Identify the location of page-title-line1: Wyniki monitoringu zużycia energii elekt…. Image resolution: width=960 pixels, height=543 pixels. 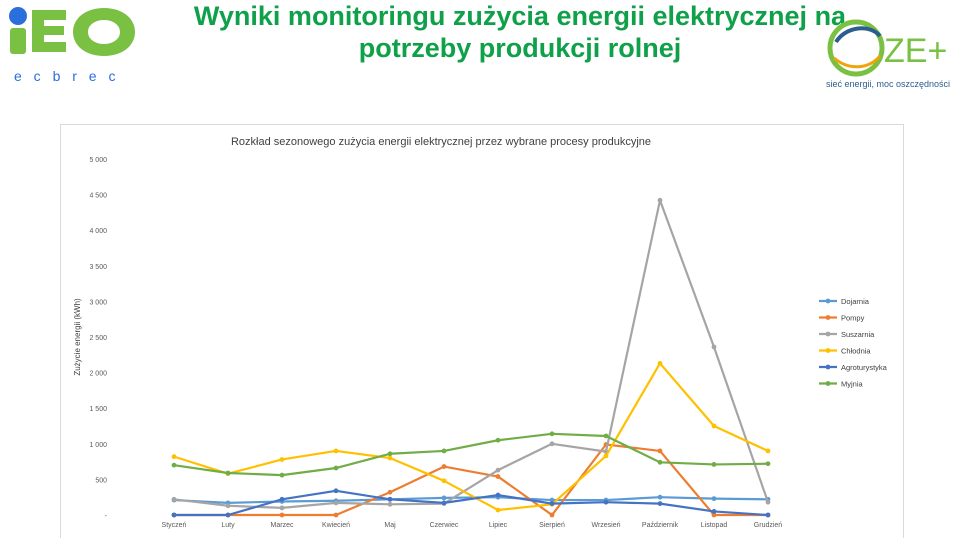
(520, 16).